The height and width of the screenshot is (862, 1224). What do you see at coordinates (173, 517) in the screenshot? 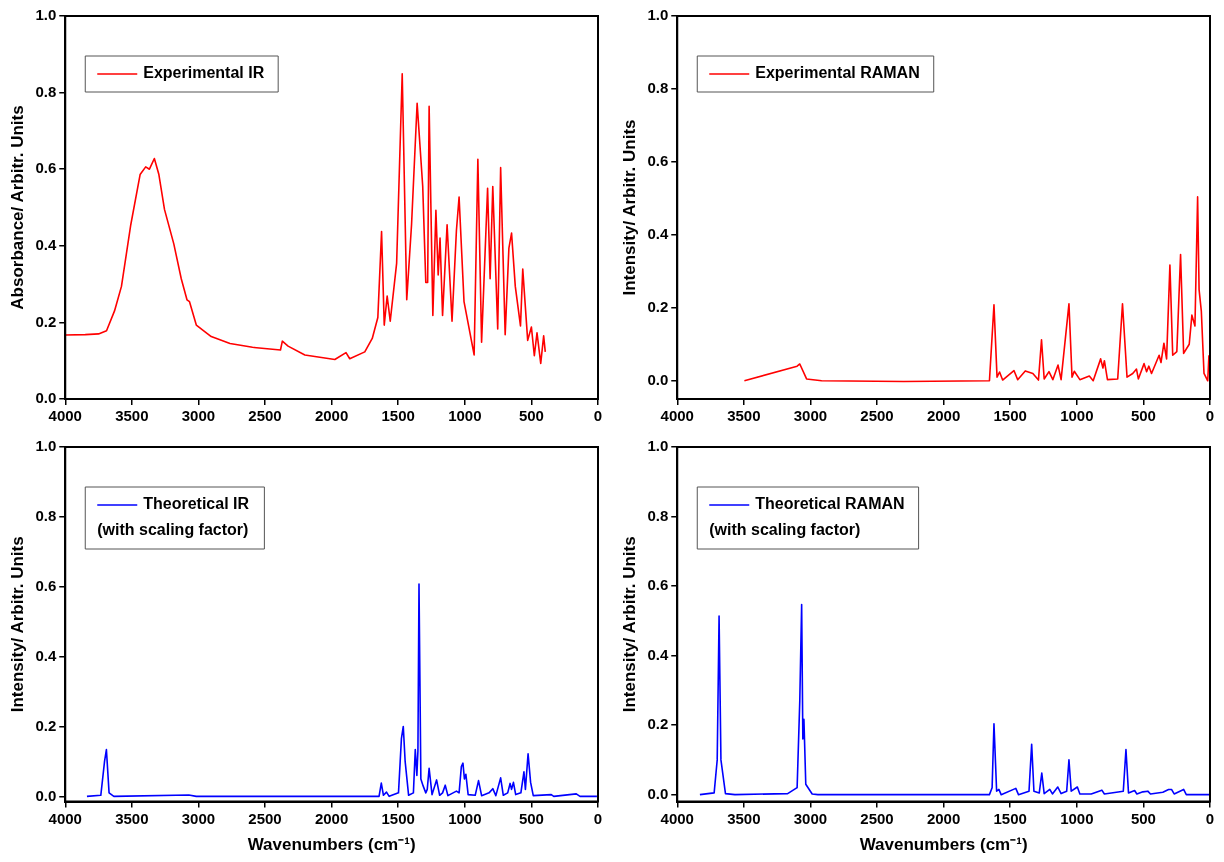
I see `legend-label: Theoretical IR (with scaling factor)` at bounding box center [173, 517].